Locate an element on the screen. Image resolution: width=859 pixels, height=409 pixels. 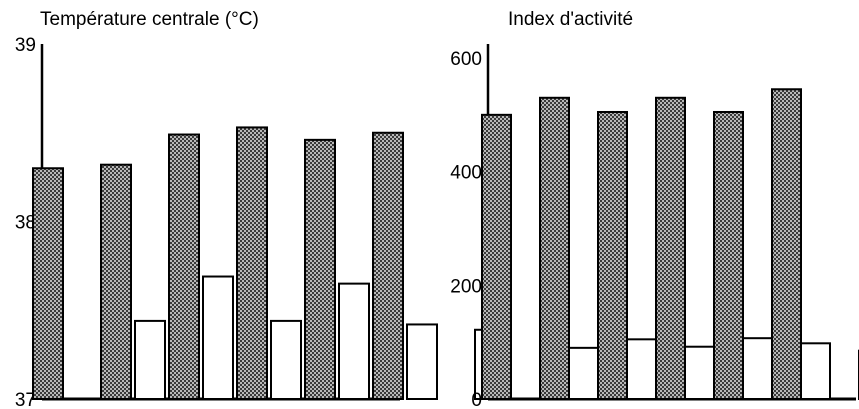
temperature-y-tick-label: 39 is located at coordinates (25, 45).